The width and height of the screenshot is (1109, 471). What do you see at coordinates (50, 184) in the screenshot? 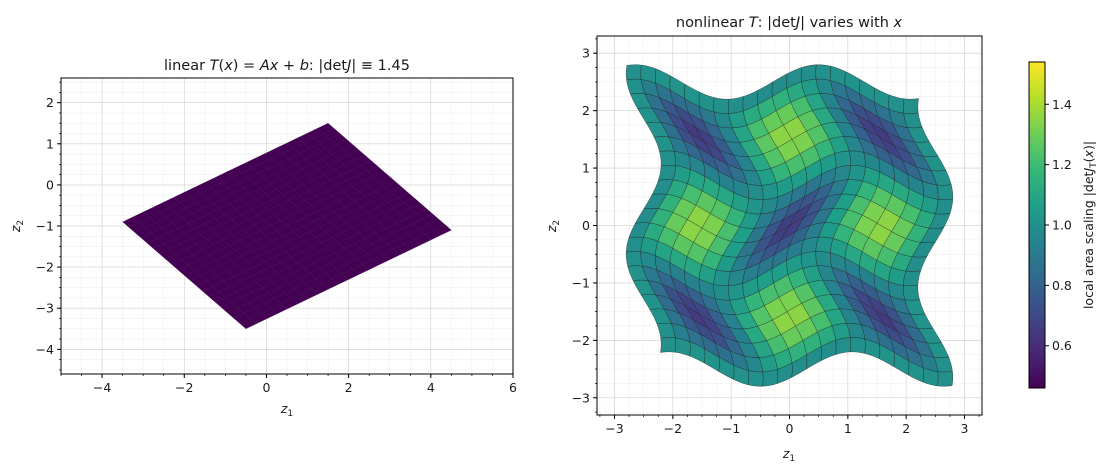
I see `linear-y-tick-label: 0` at bounding box center [50, 184].